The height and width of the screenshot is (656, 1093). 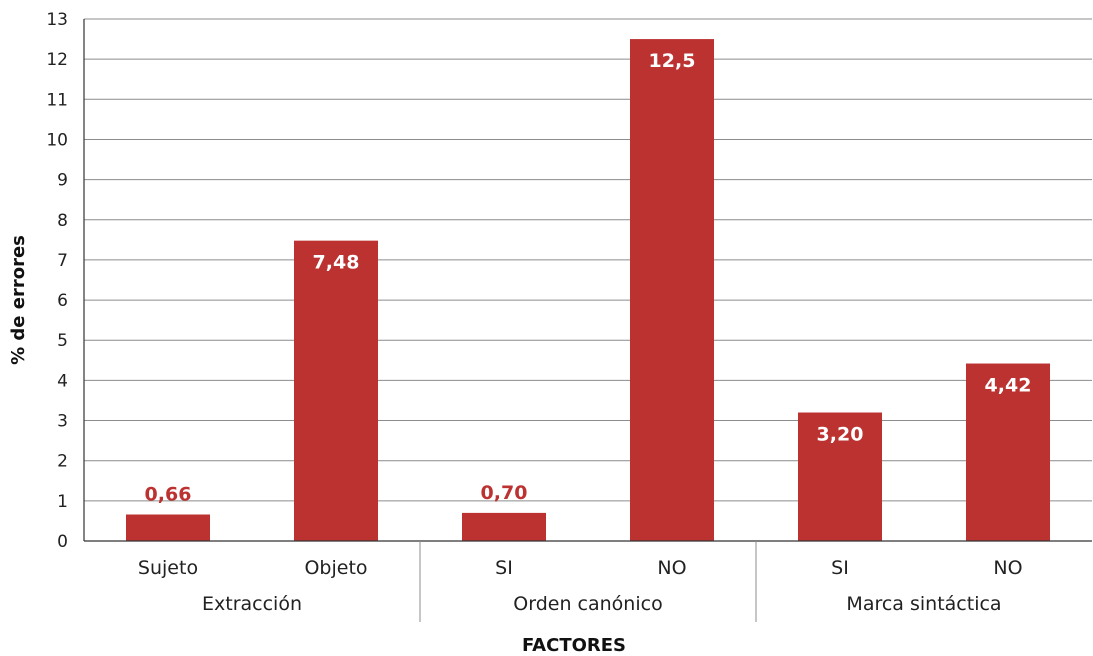 What do you see at coordinates (62, 502) in the screenshot?
I see `y-tick-label: 1` at bounding box center [62, 502].